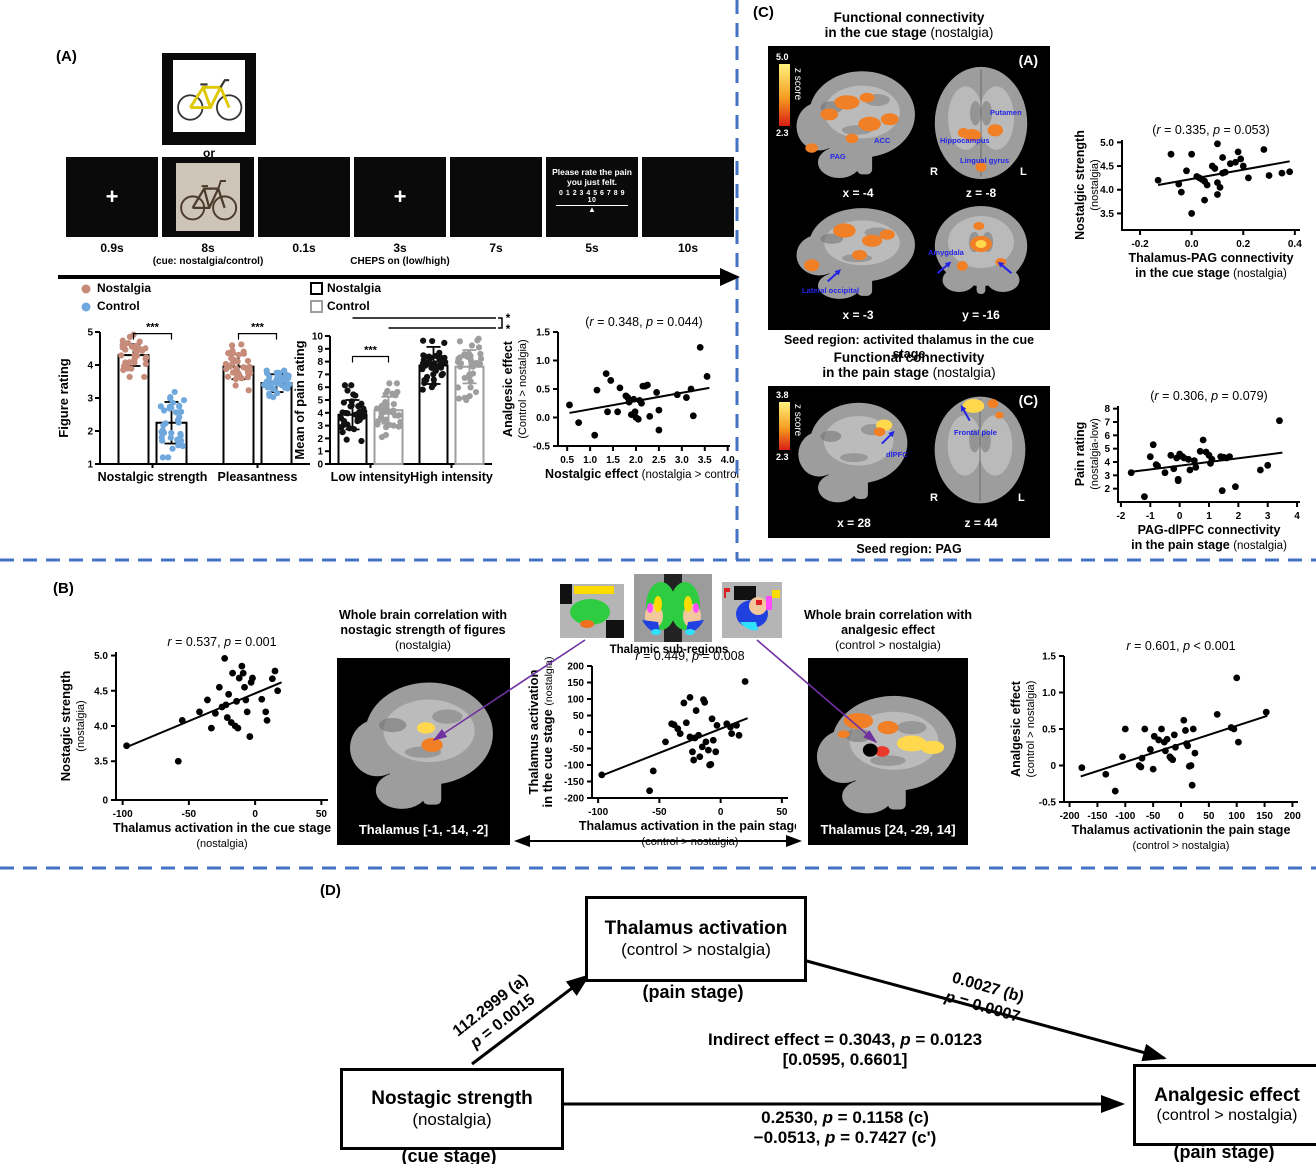  What do you see at coordinates (592, 248) in the screenshot?
I see `frame-duration: 5s` at bounding box center [592, 248].